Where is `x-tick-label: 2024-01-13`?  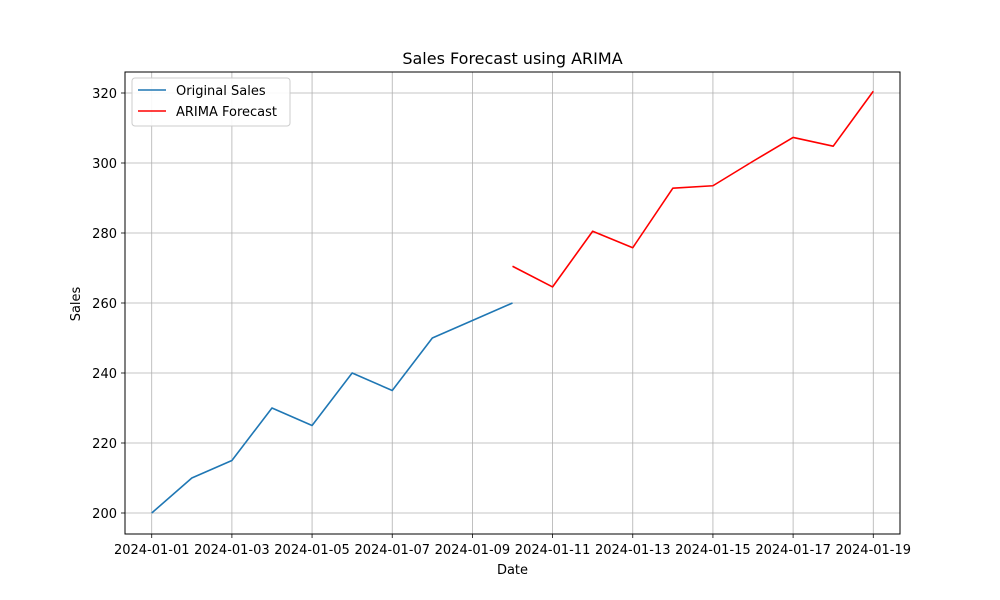
x-tick-label: 2024-01-13 is located at coordinates (633, 550).